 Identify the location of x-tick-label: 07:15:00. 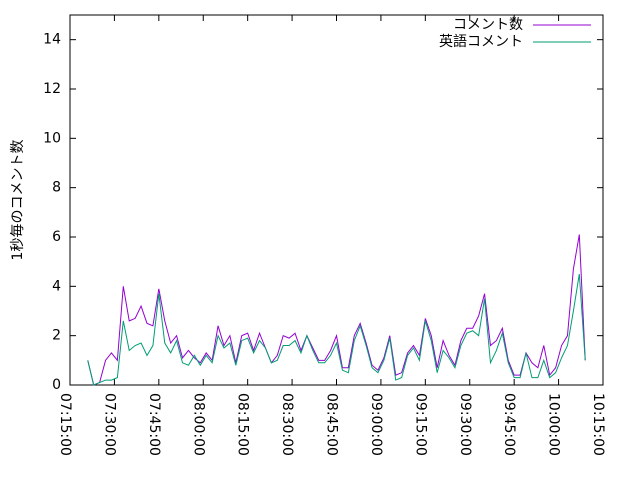
(65, 424).